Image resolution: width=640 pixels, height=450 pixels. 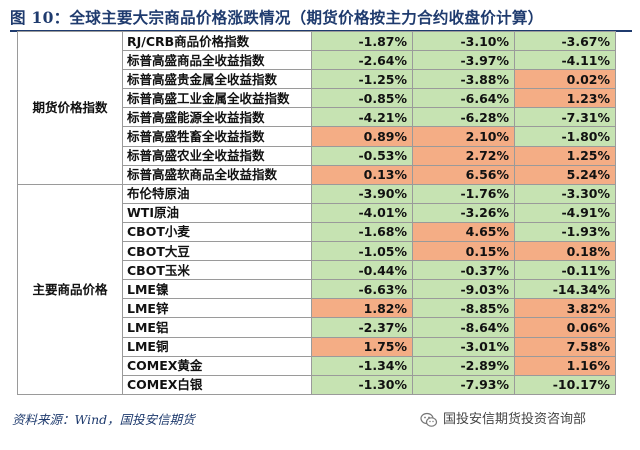 I want to click on change-value-col-2: -6.64%, so click(x=463, y=98).